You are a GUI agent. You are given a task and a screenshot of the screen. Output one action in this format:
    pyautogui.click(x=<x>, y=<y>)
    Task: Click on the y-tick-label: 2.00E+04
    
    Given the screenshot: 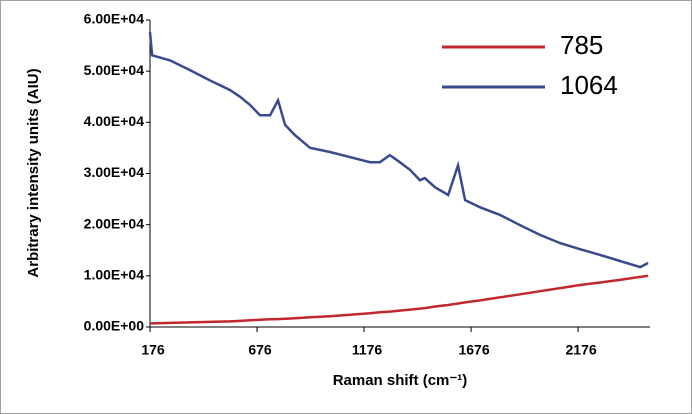 What is the action you would take?
    pyautogui.click(x=114, y=223)
    